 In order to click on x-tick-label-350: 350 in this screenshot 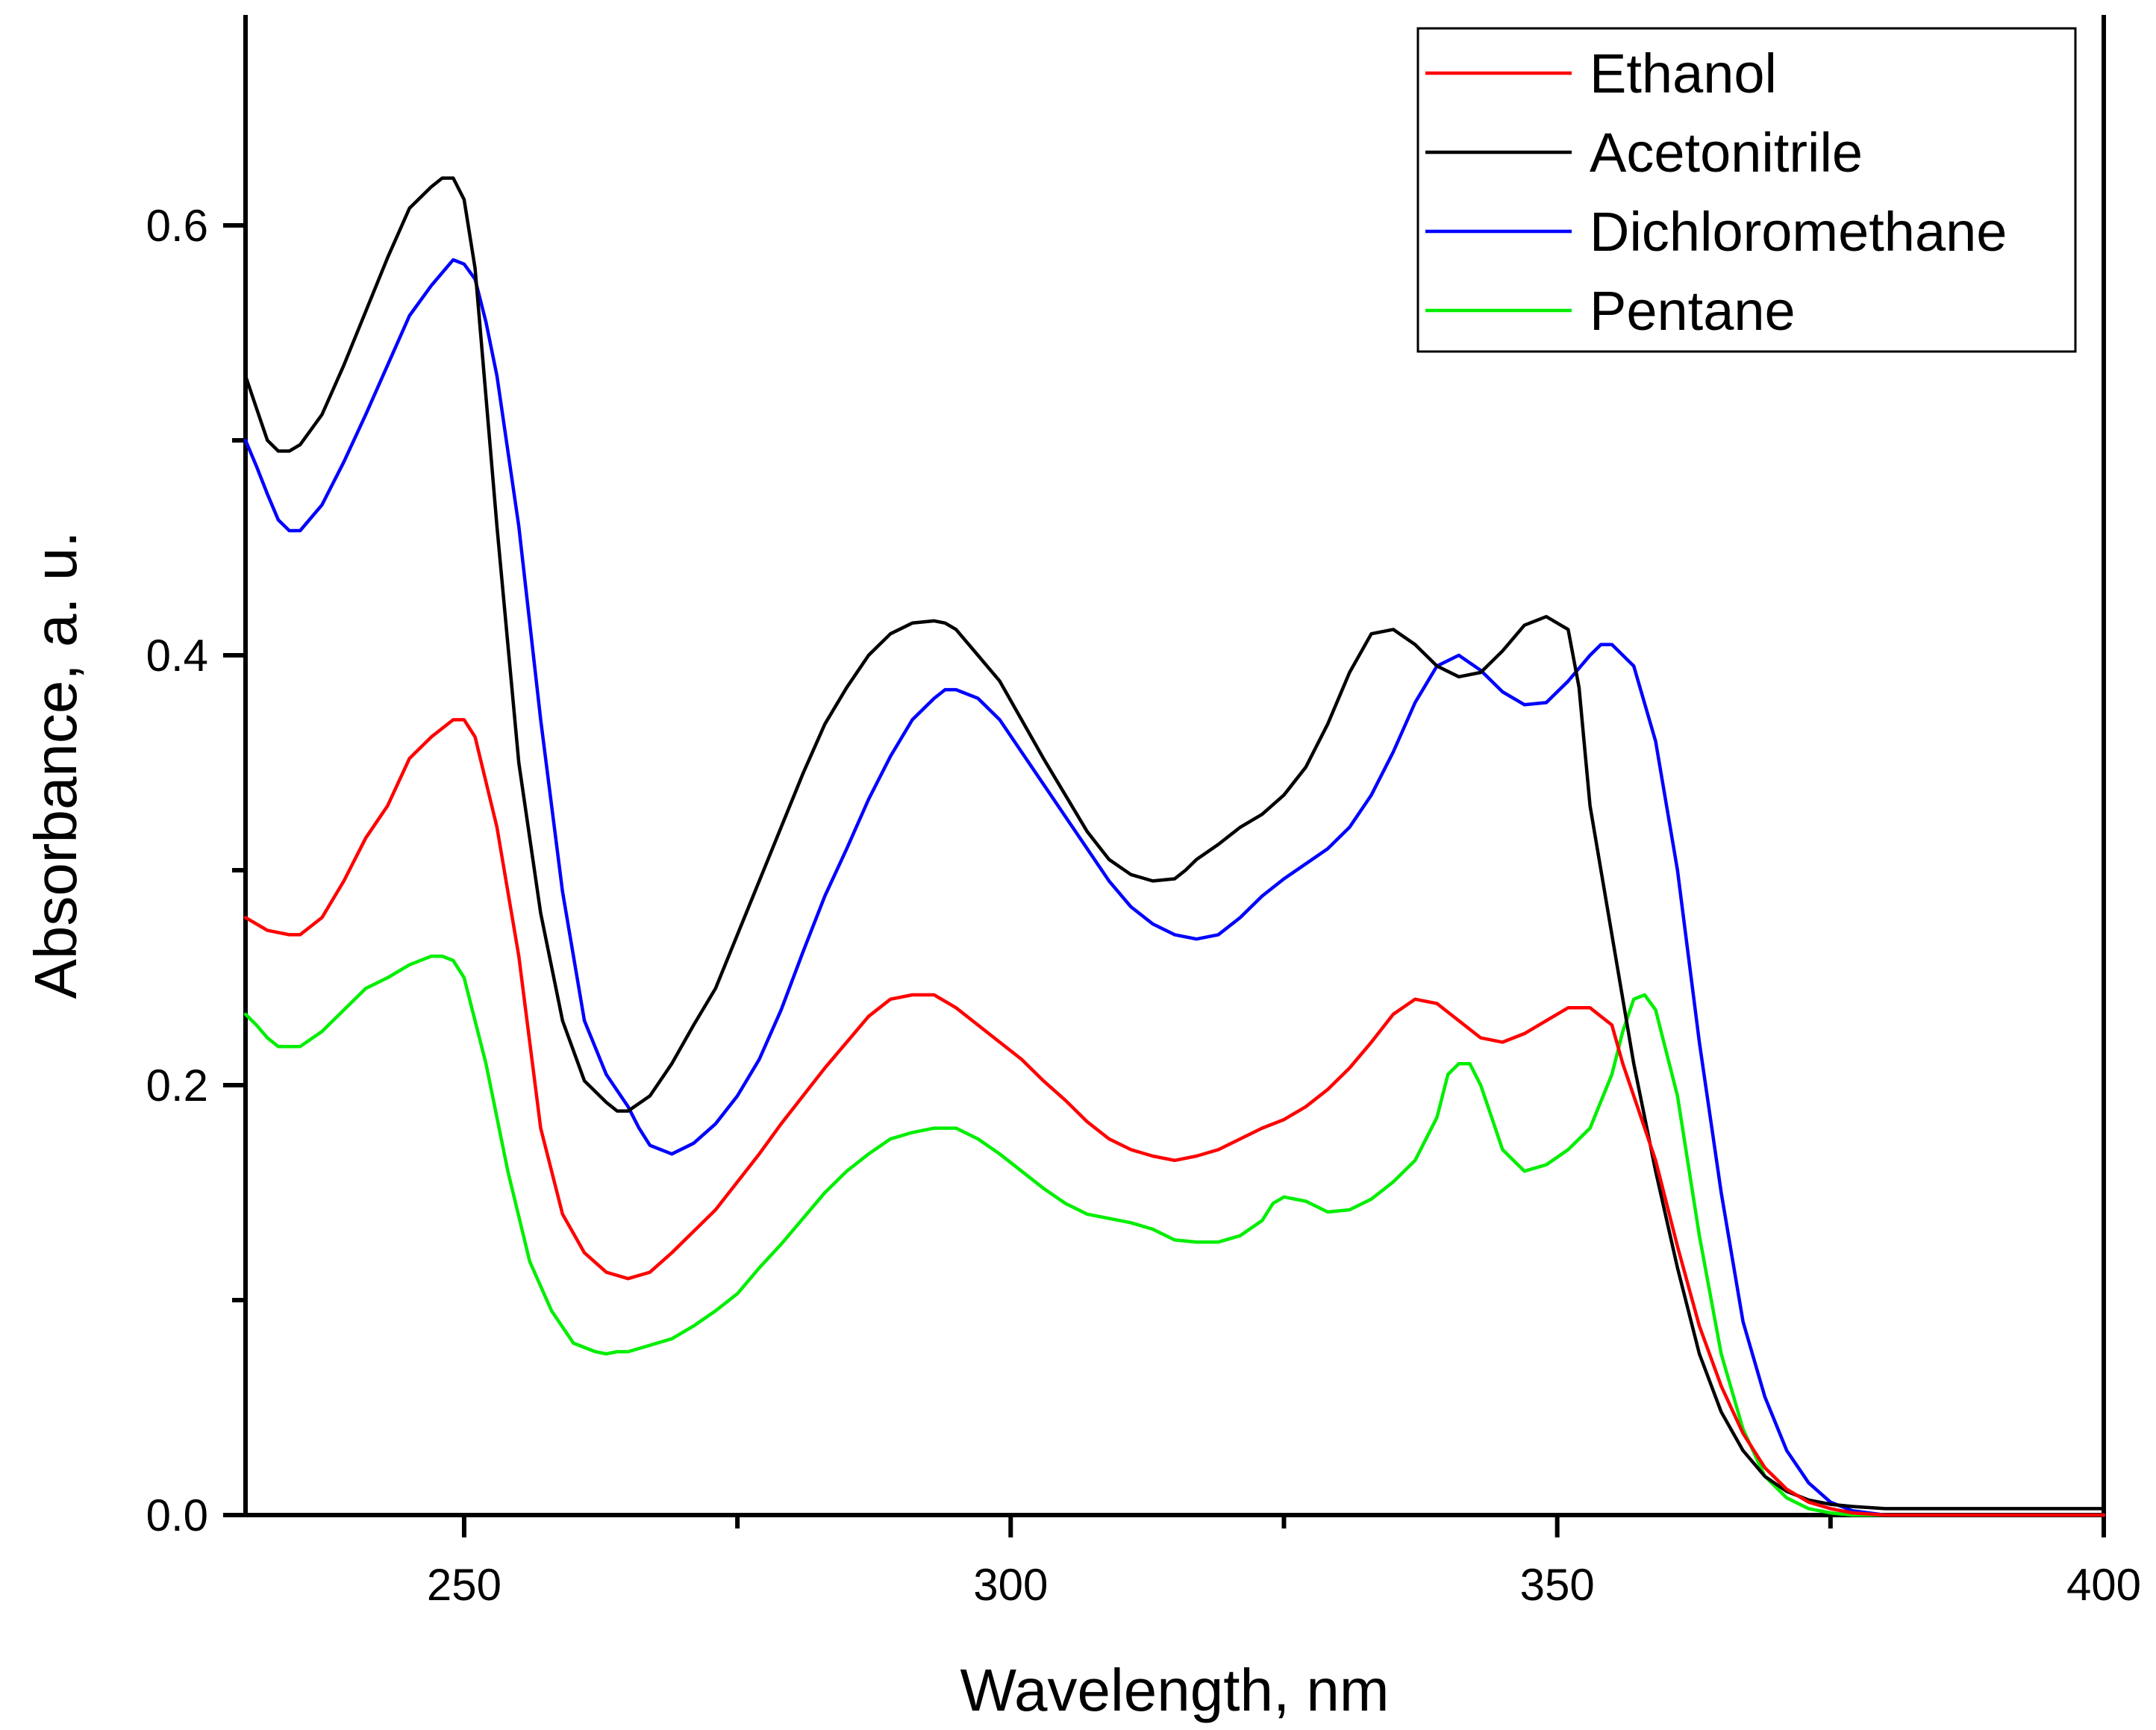, I will do `click(1557, 1585)`.